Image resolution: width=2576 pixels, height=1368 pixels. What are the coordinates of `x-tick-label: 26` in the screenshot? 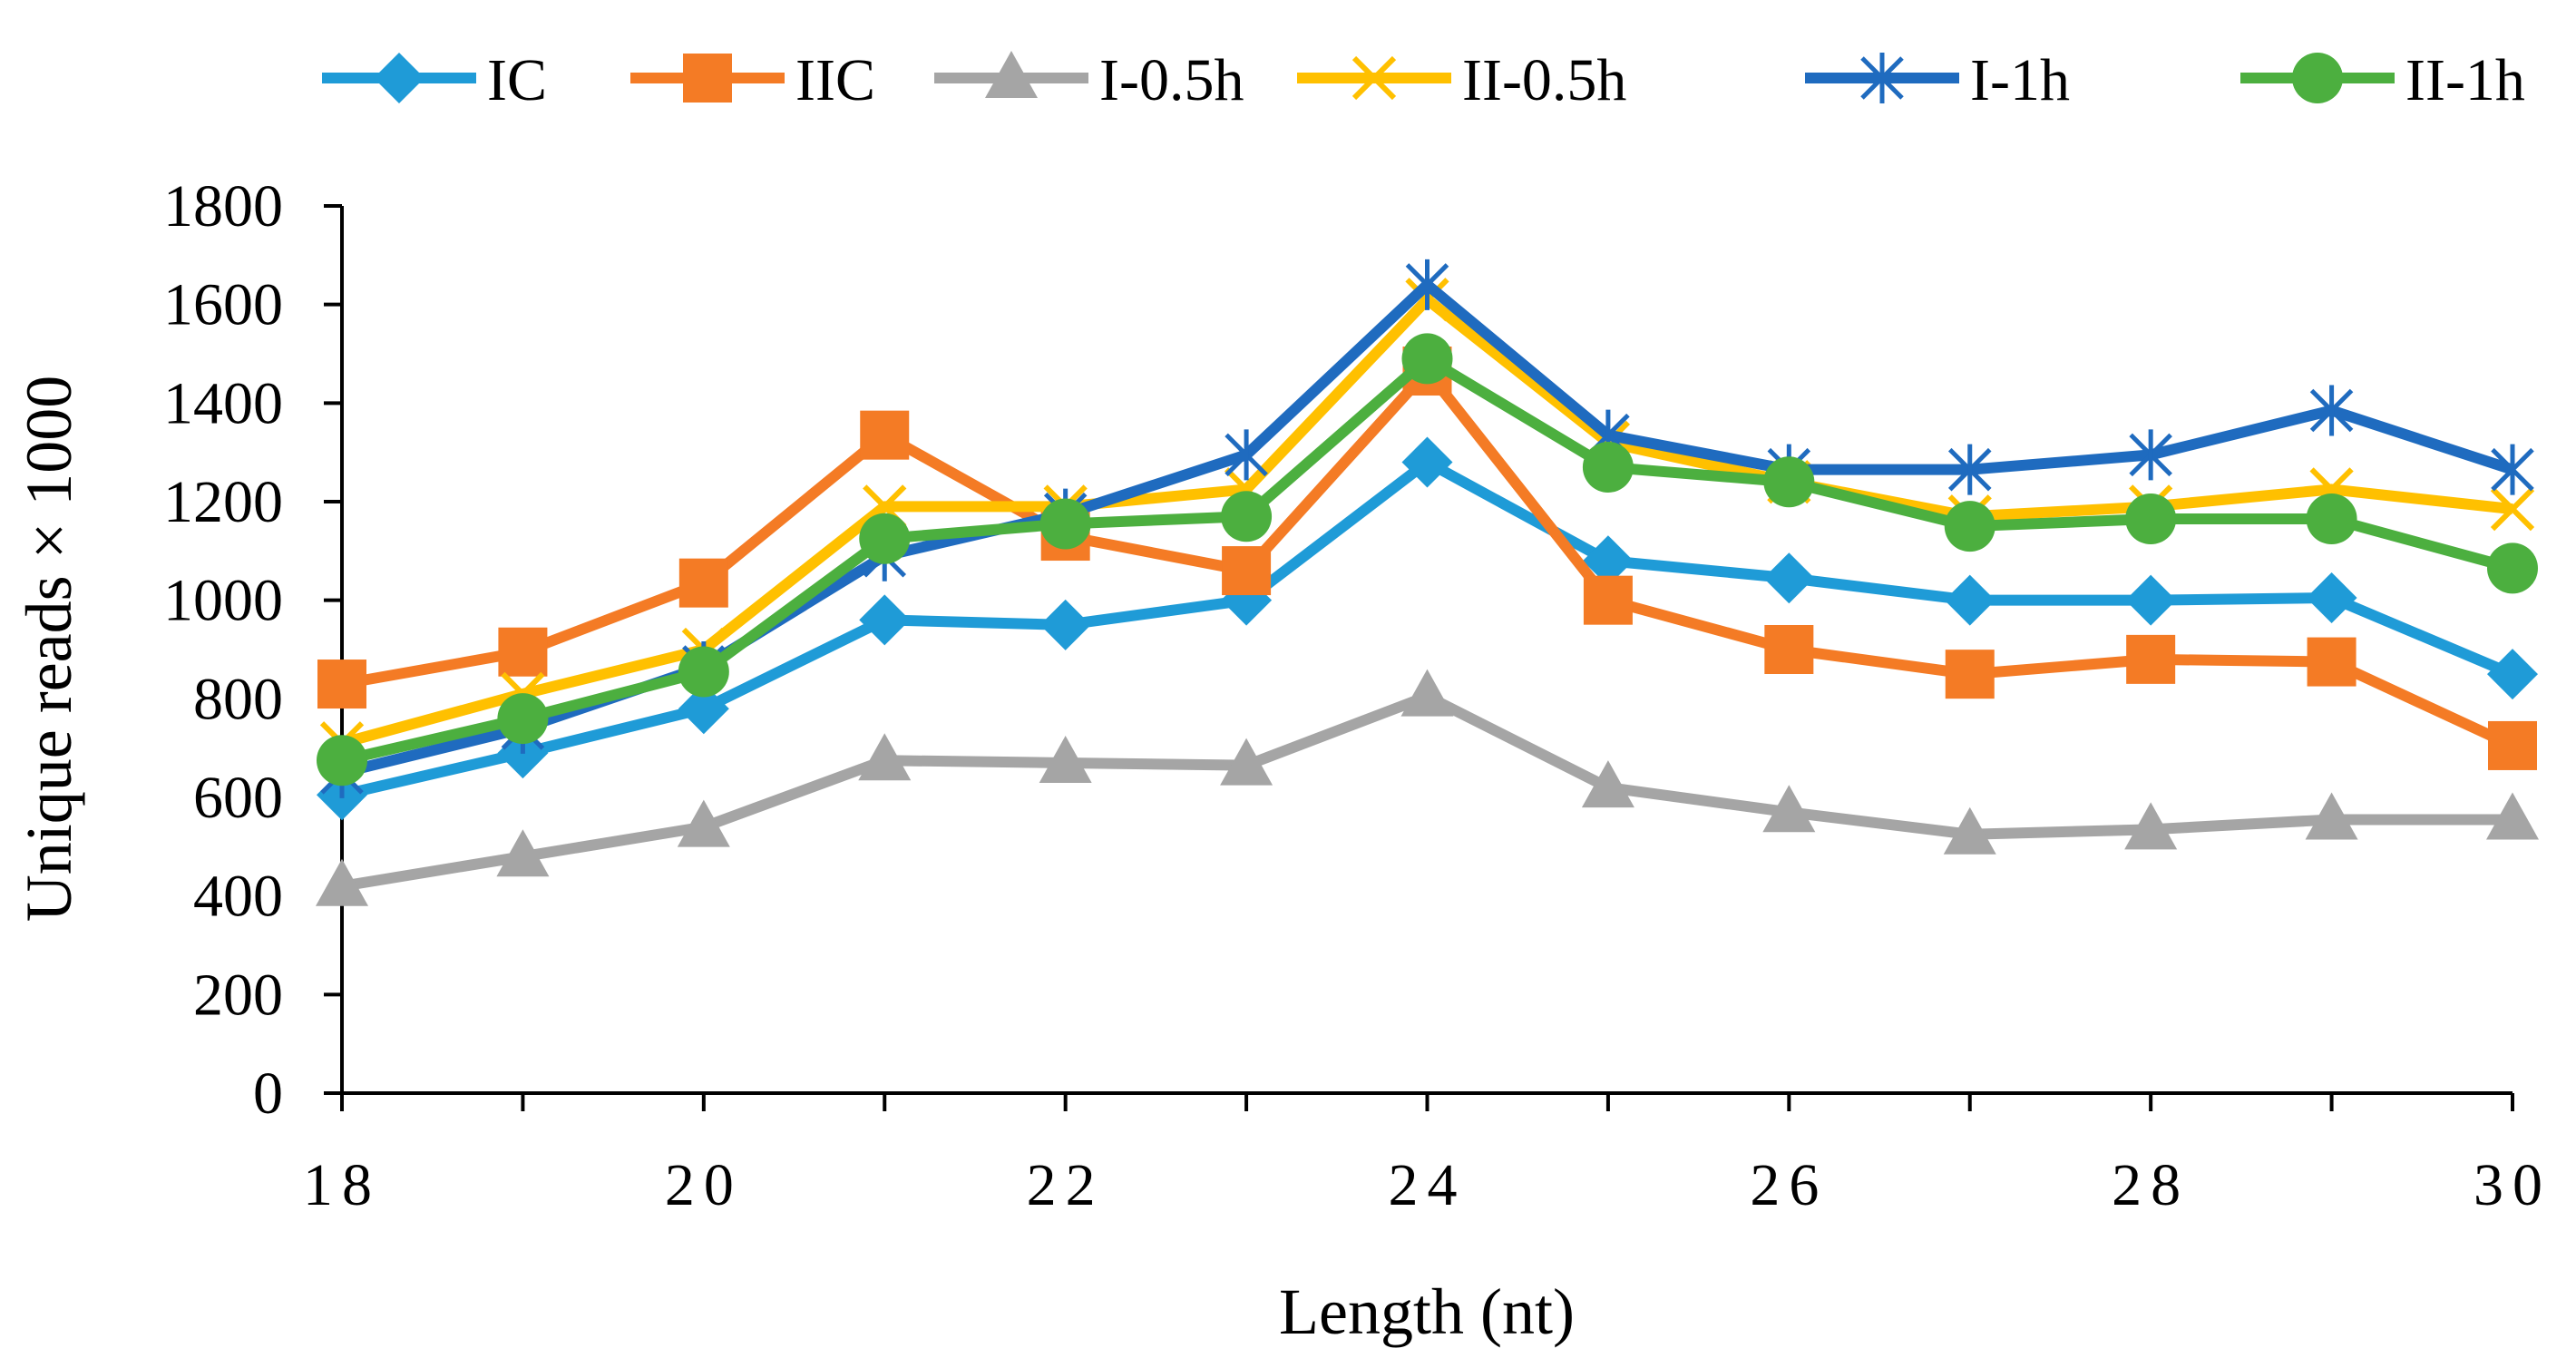 It's located at (1789, 1185).